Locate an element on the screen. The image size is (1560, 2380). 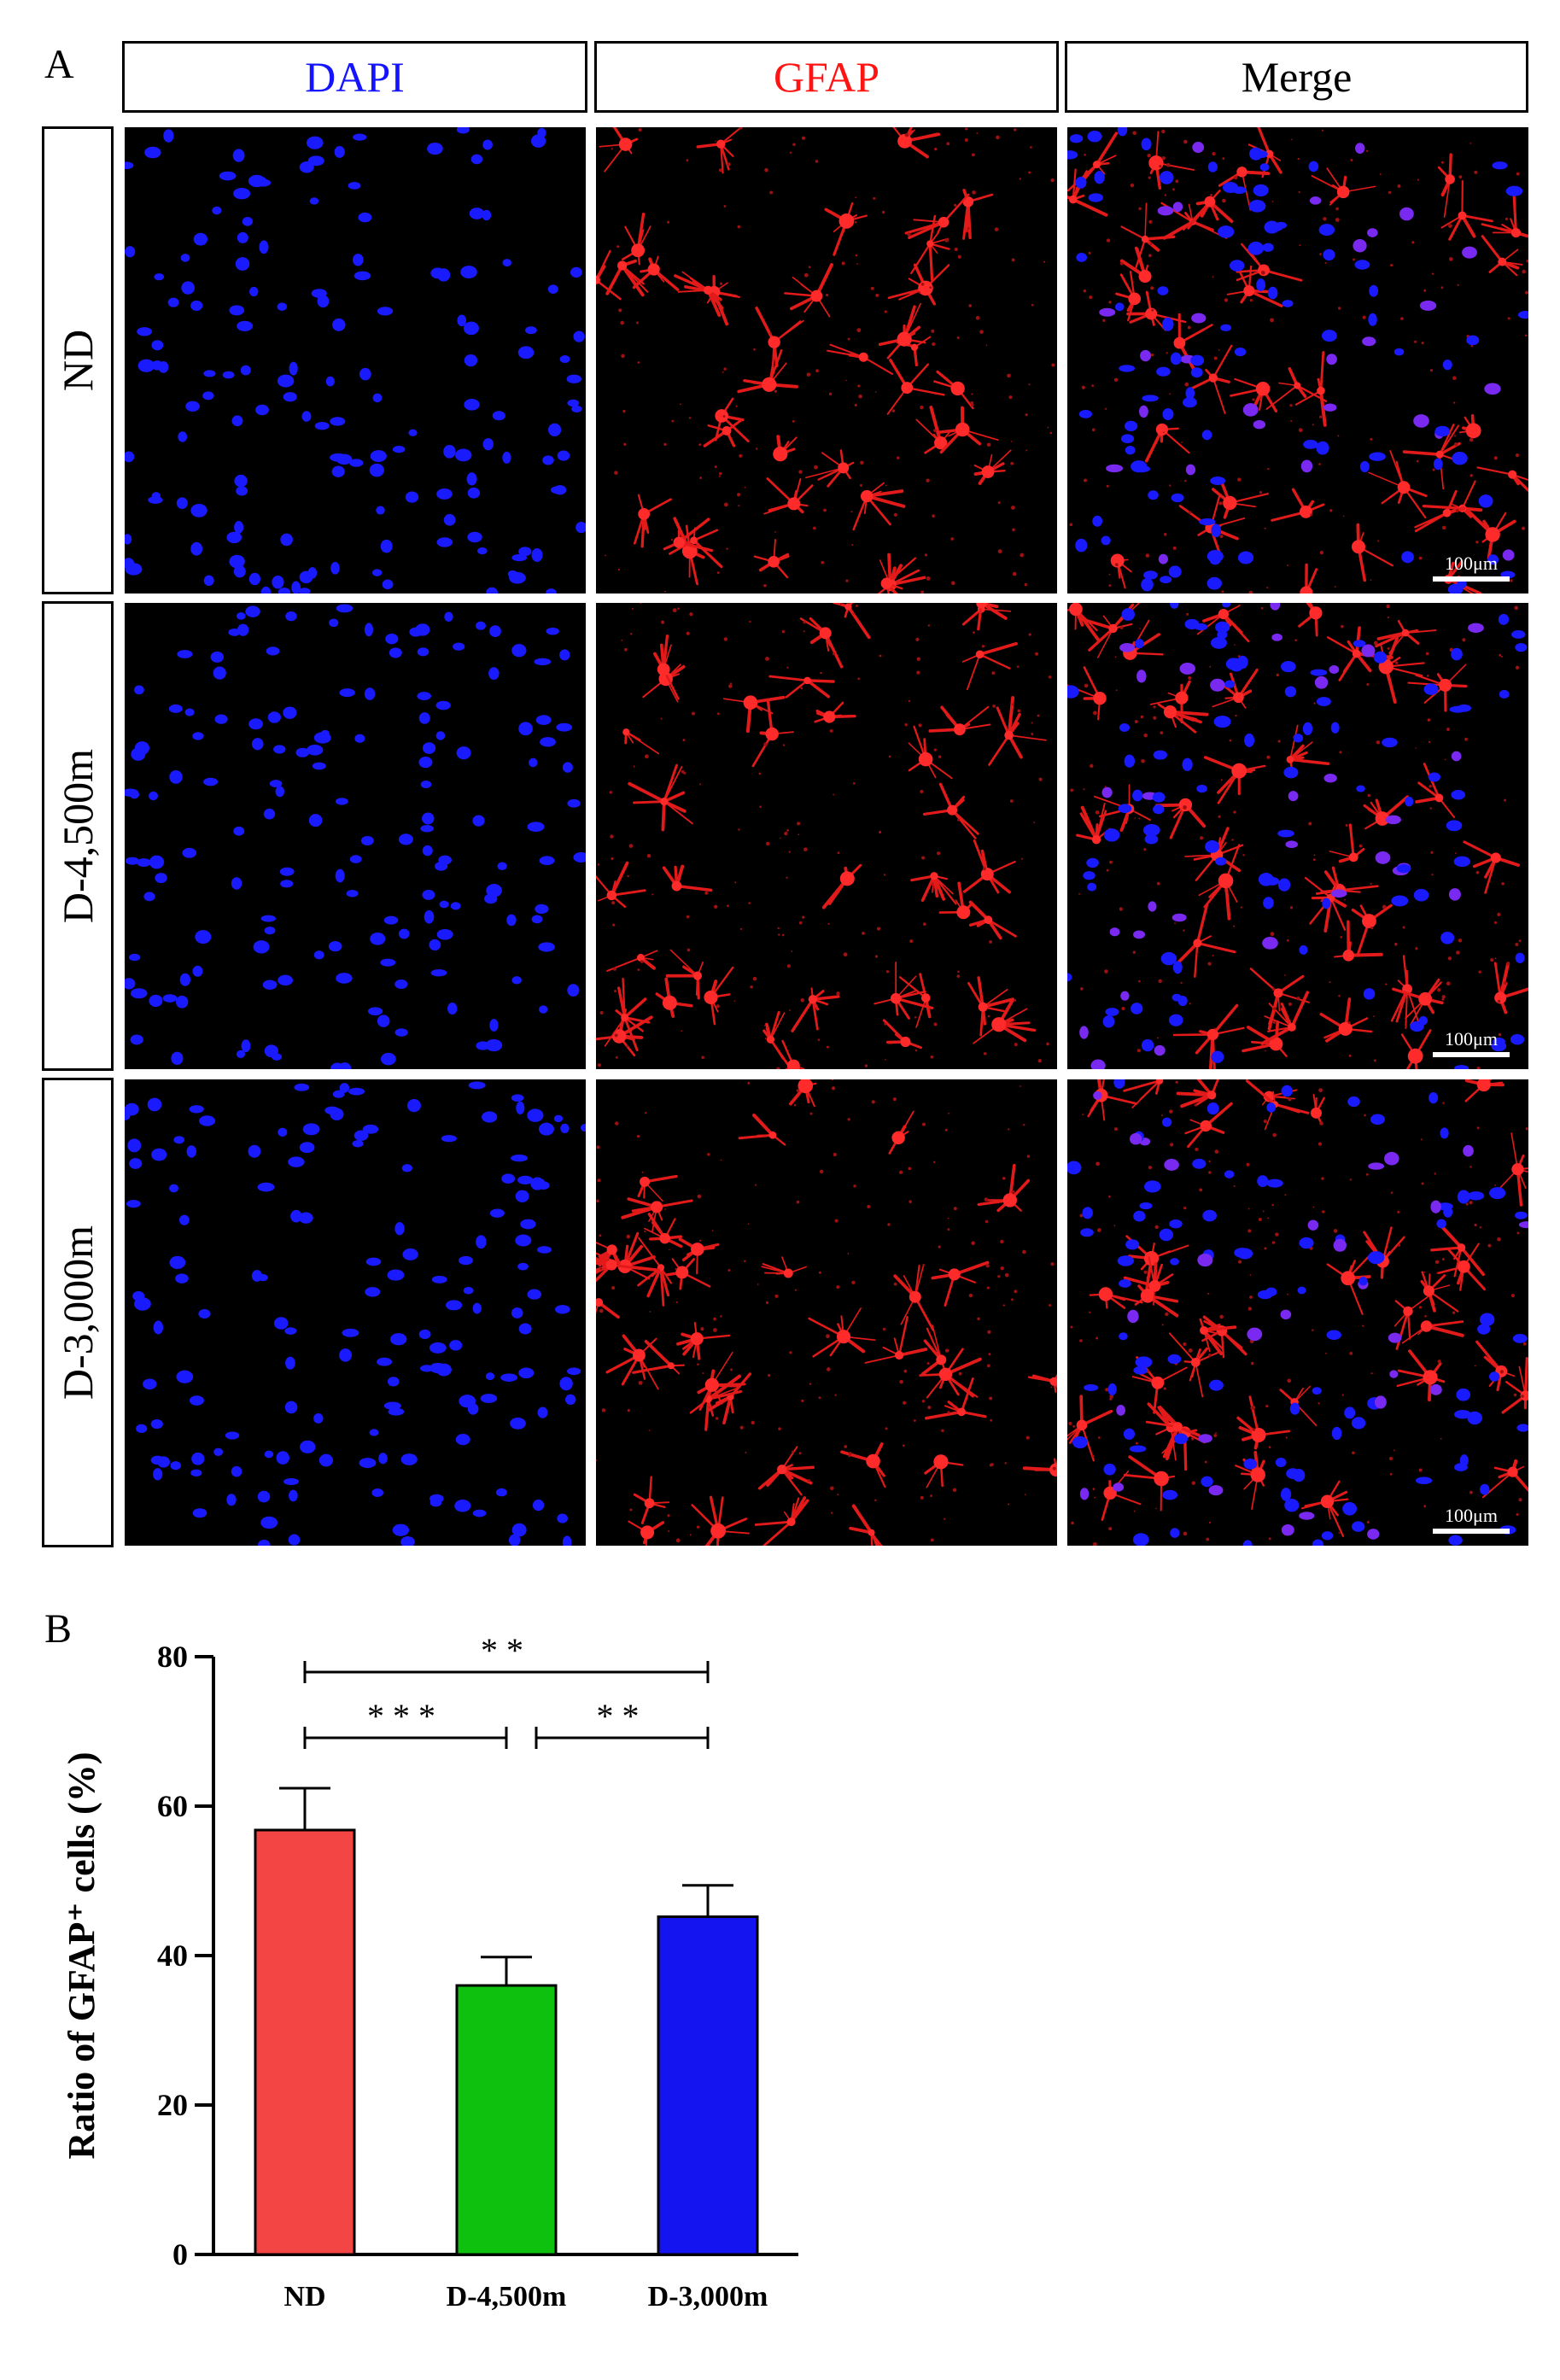
row-header-d3000: D-3,000m is located at coordinates (78, 1313).